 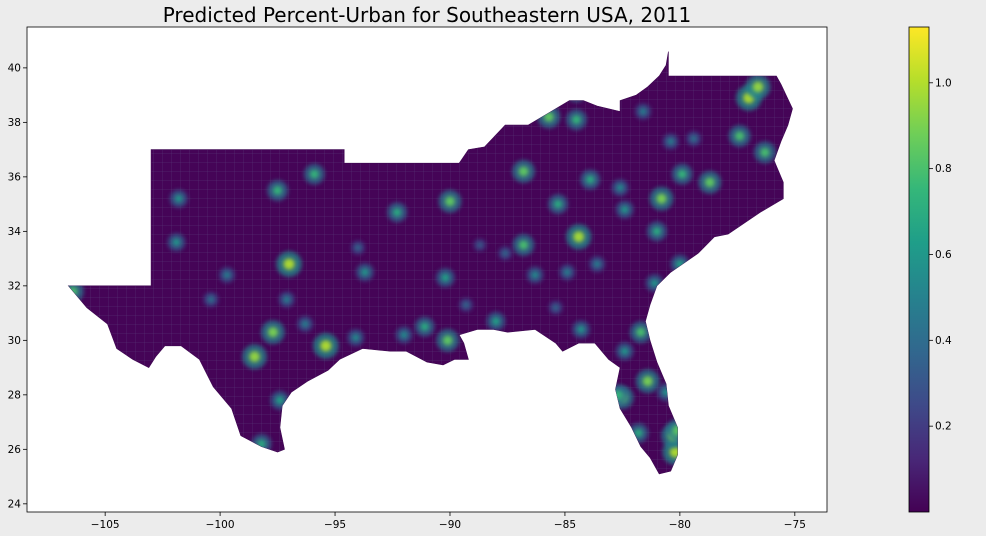 I want to click on y-axis: 24 26 28 30 32 34 36 38 40, so click(x=17, y=286).